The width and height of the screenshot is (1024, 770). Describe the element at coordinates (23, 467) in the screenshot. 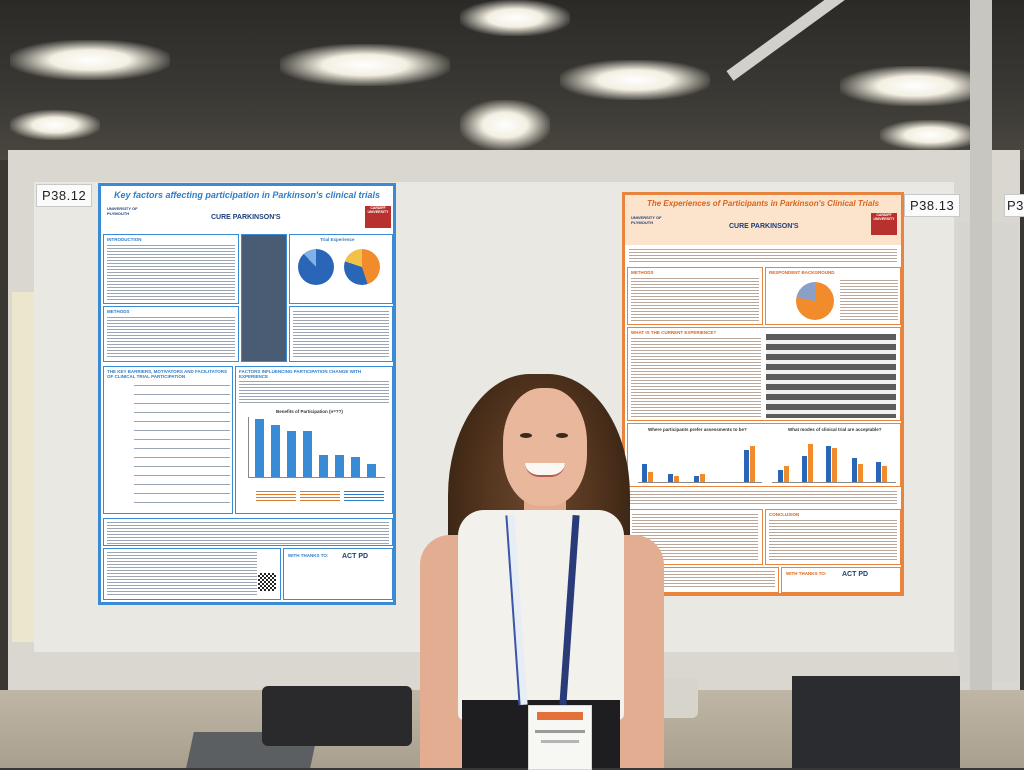

I see `side-panel` at that location.